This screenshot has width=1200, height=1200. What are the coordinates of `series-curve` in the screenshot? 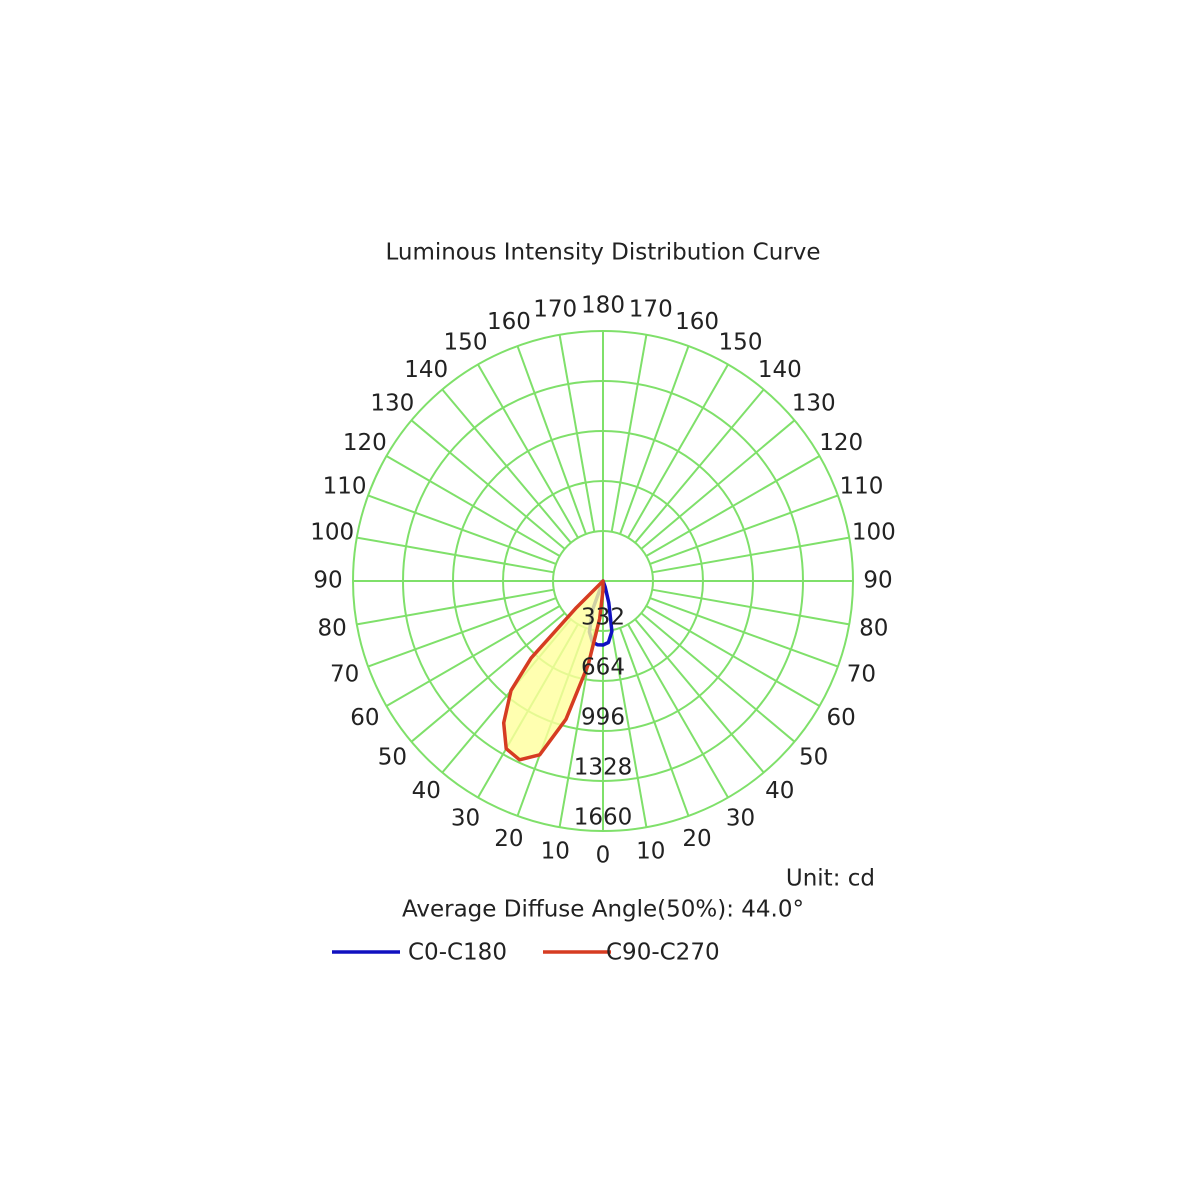 It's located at (553, 670).